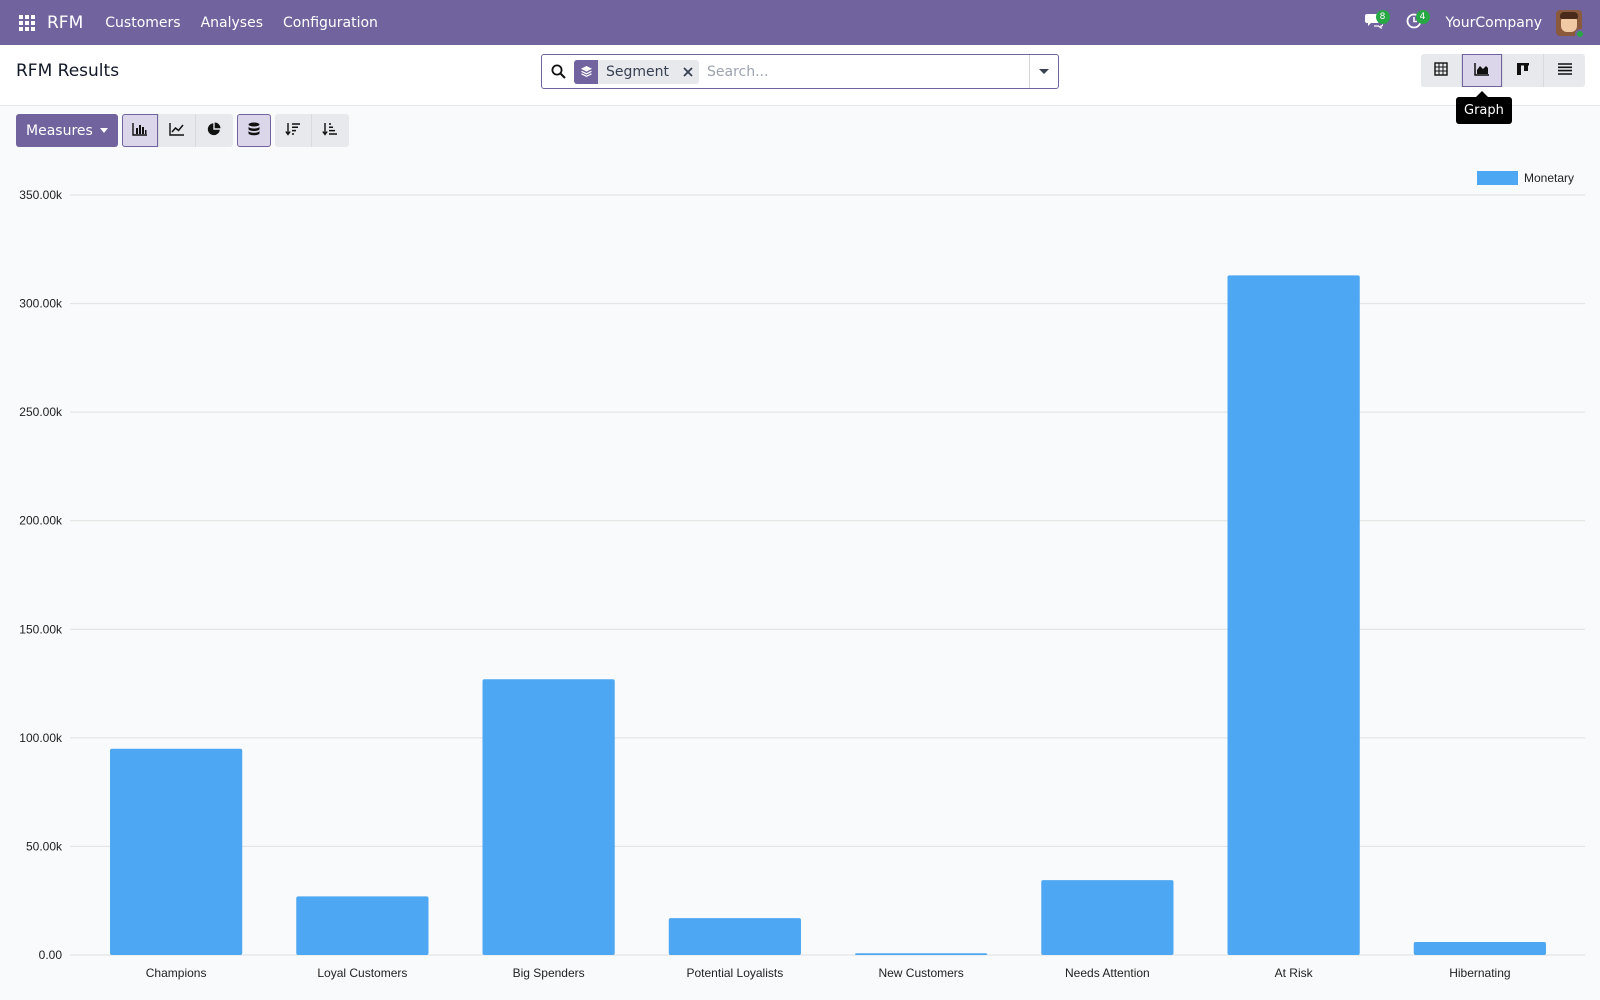 Image resolution: width=1600 pixels, height=1000 pixels. What do you see at coordinates (59, 130) in the screenshot?
I see `measures-label: Measures` at bounding box center [59, 130].